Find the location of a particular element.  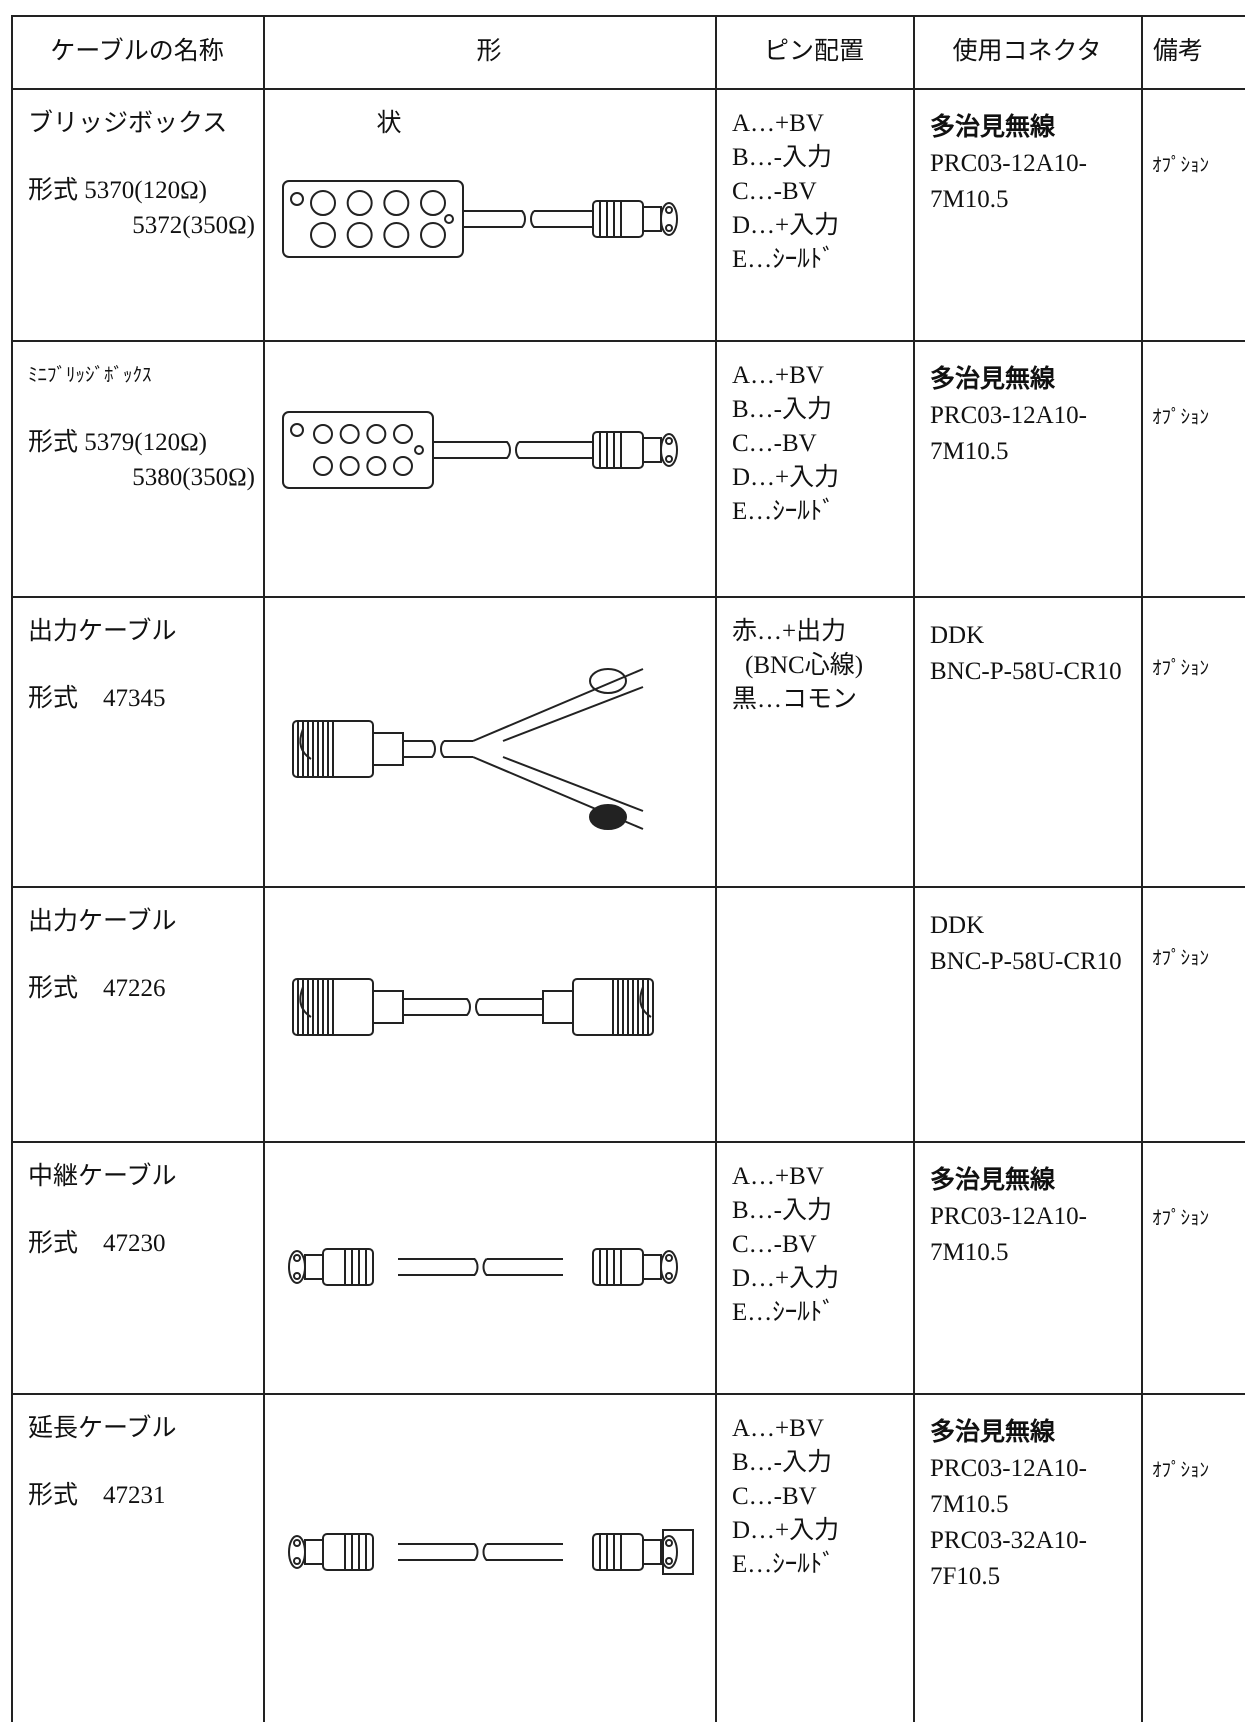

pin-assignment: 赤…+出力 is located at coordinates (789, 631).